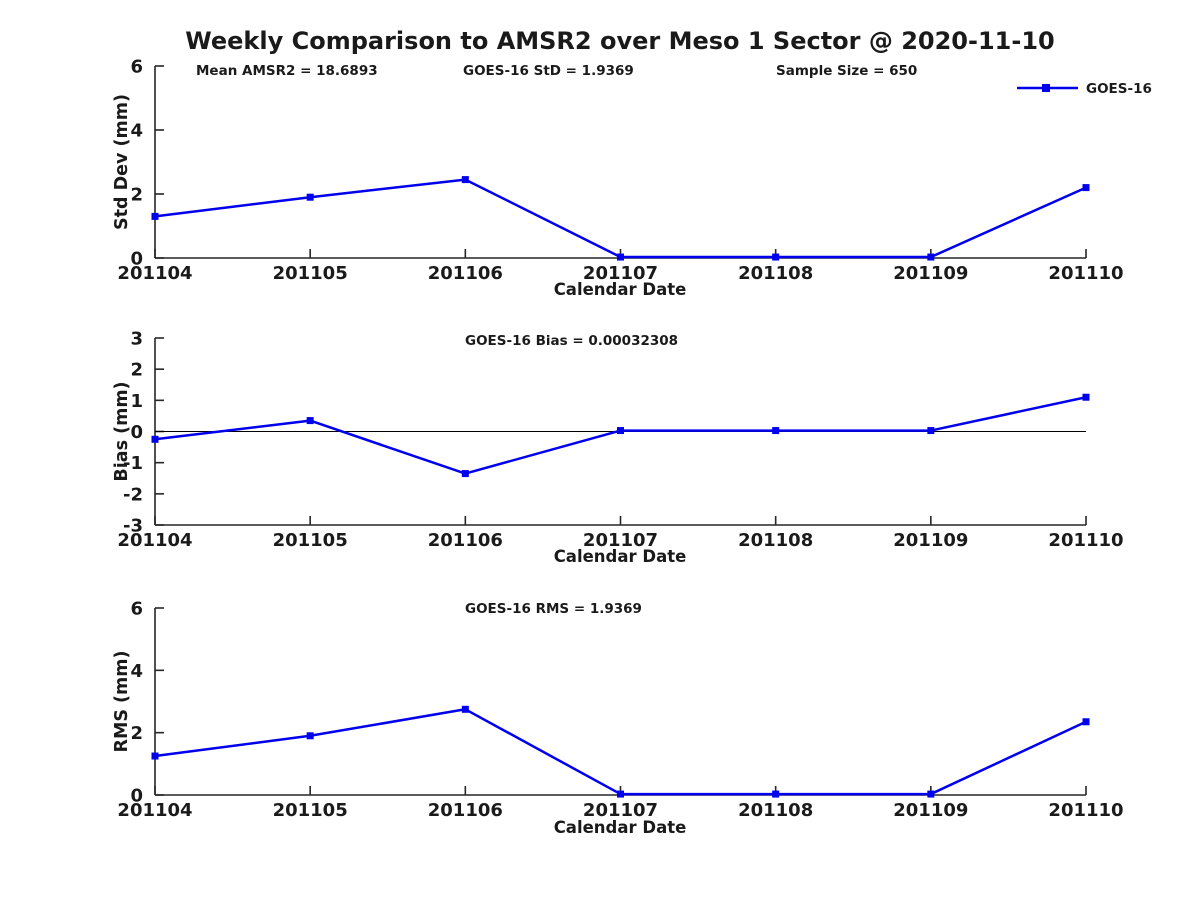  I want to click on y-tick-label: -3, so click(133, 526).